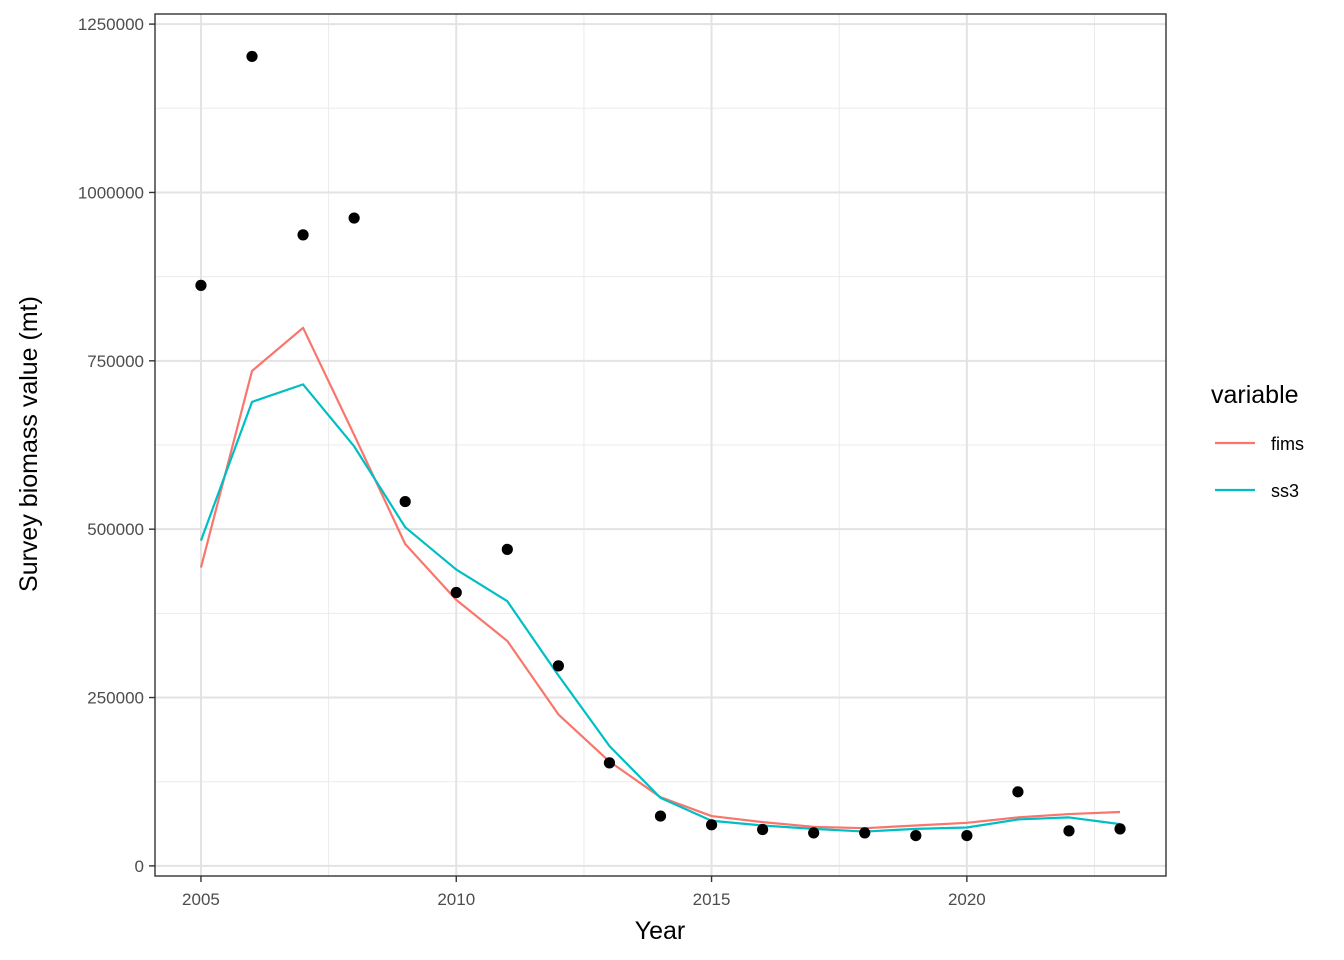 This screenshot has height=960, width=1344. I want to click on y-tick-label: 1250000, so click(111, 24).